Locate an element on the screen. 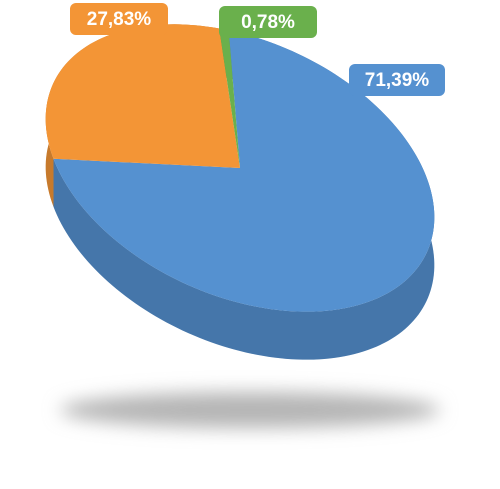  data-label: 0,78% is located at coordinates (268, 22).